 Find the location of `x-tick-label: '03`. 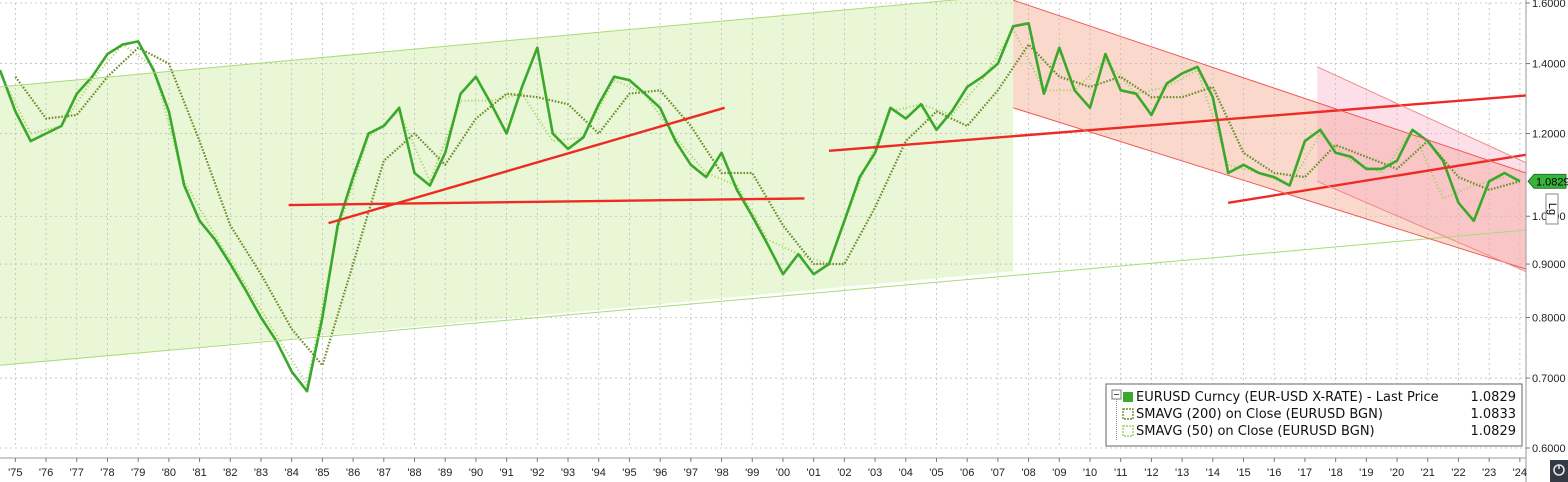

x-tick-label: '03 is located at coordinates (875, 473).